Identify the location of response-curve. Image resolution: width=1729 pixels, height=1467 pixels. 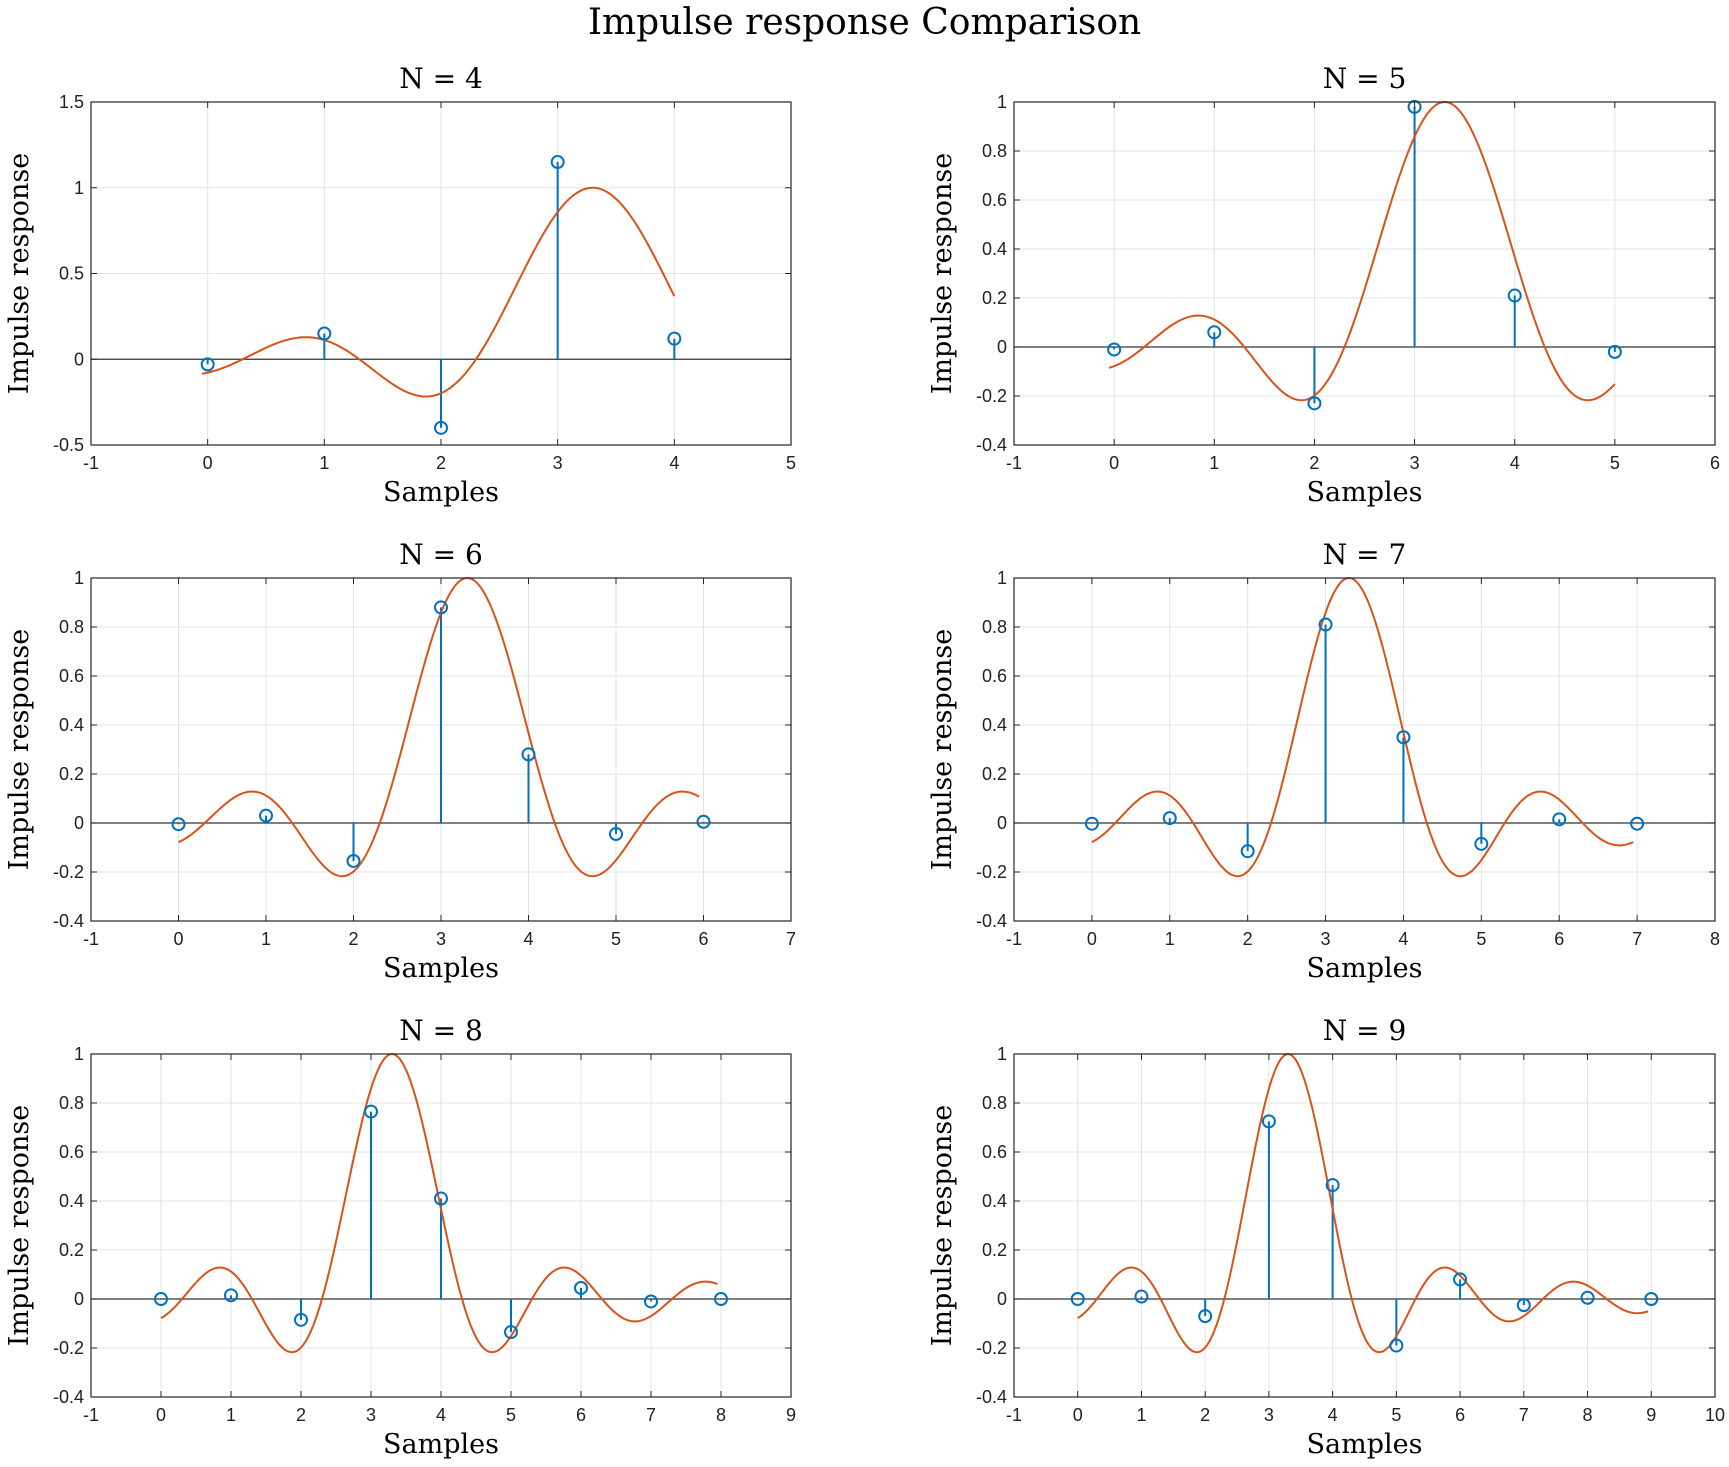
(438, 292).